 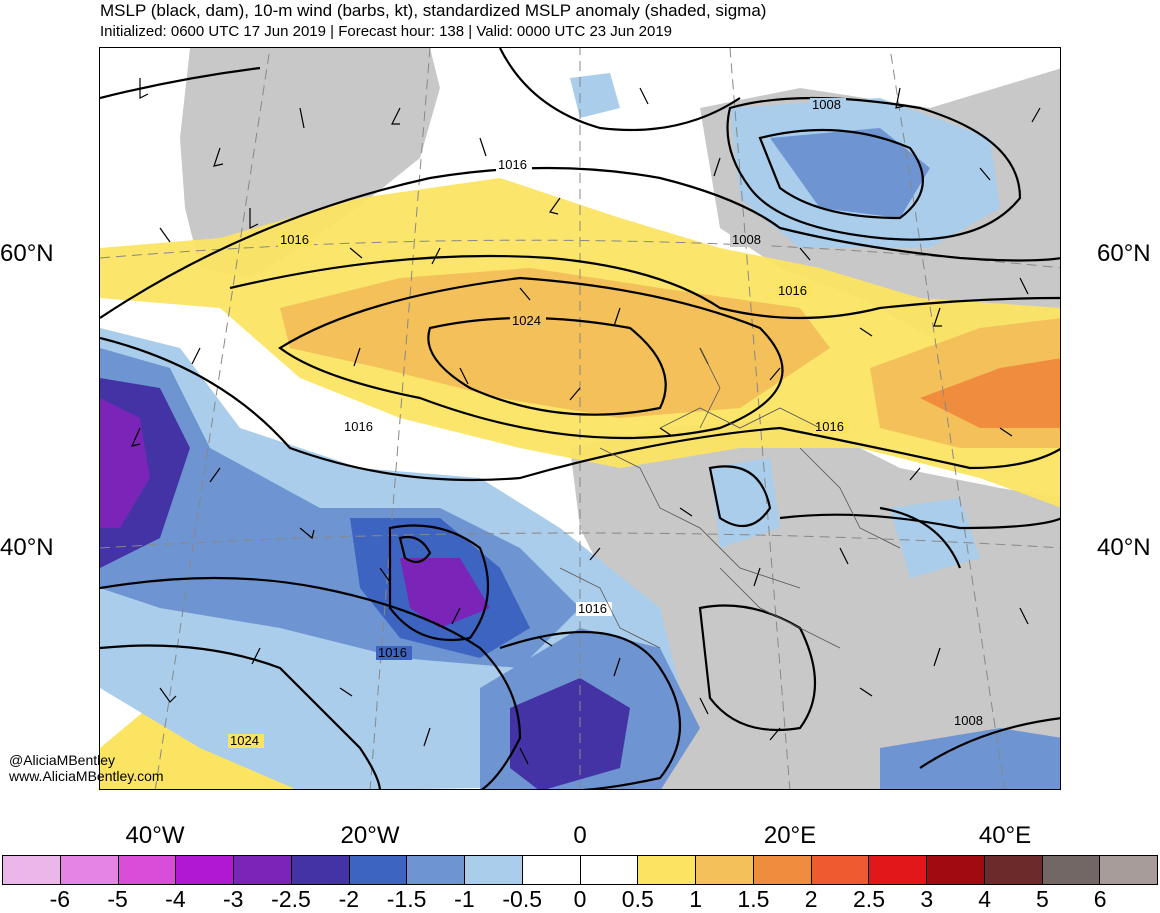 I want to click on colorbar-label: -6, so click(x=60, y=899).